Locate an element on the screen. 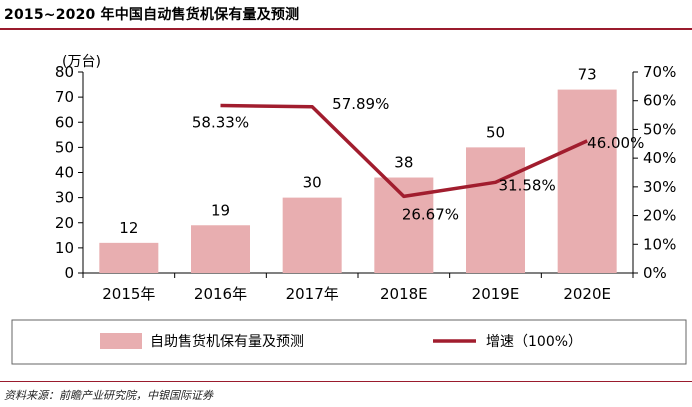  legend-bar-label: 自助售货机保有量及预测 is located at coordinates (227, 341).